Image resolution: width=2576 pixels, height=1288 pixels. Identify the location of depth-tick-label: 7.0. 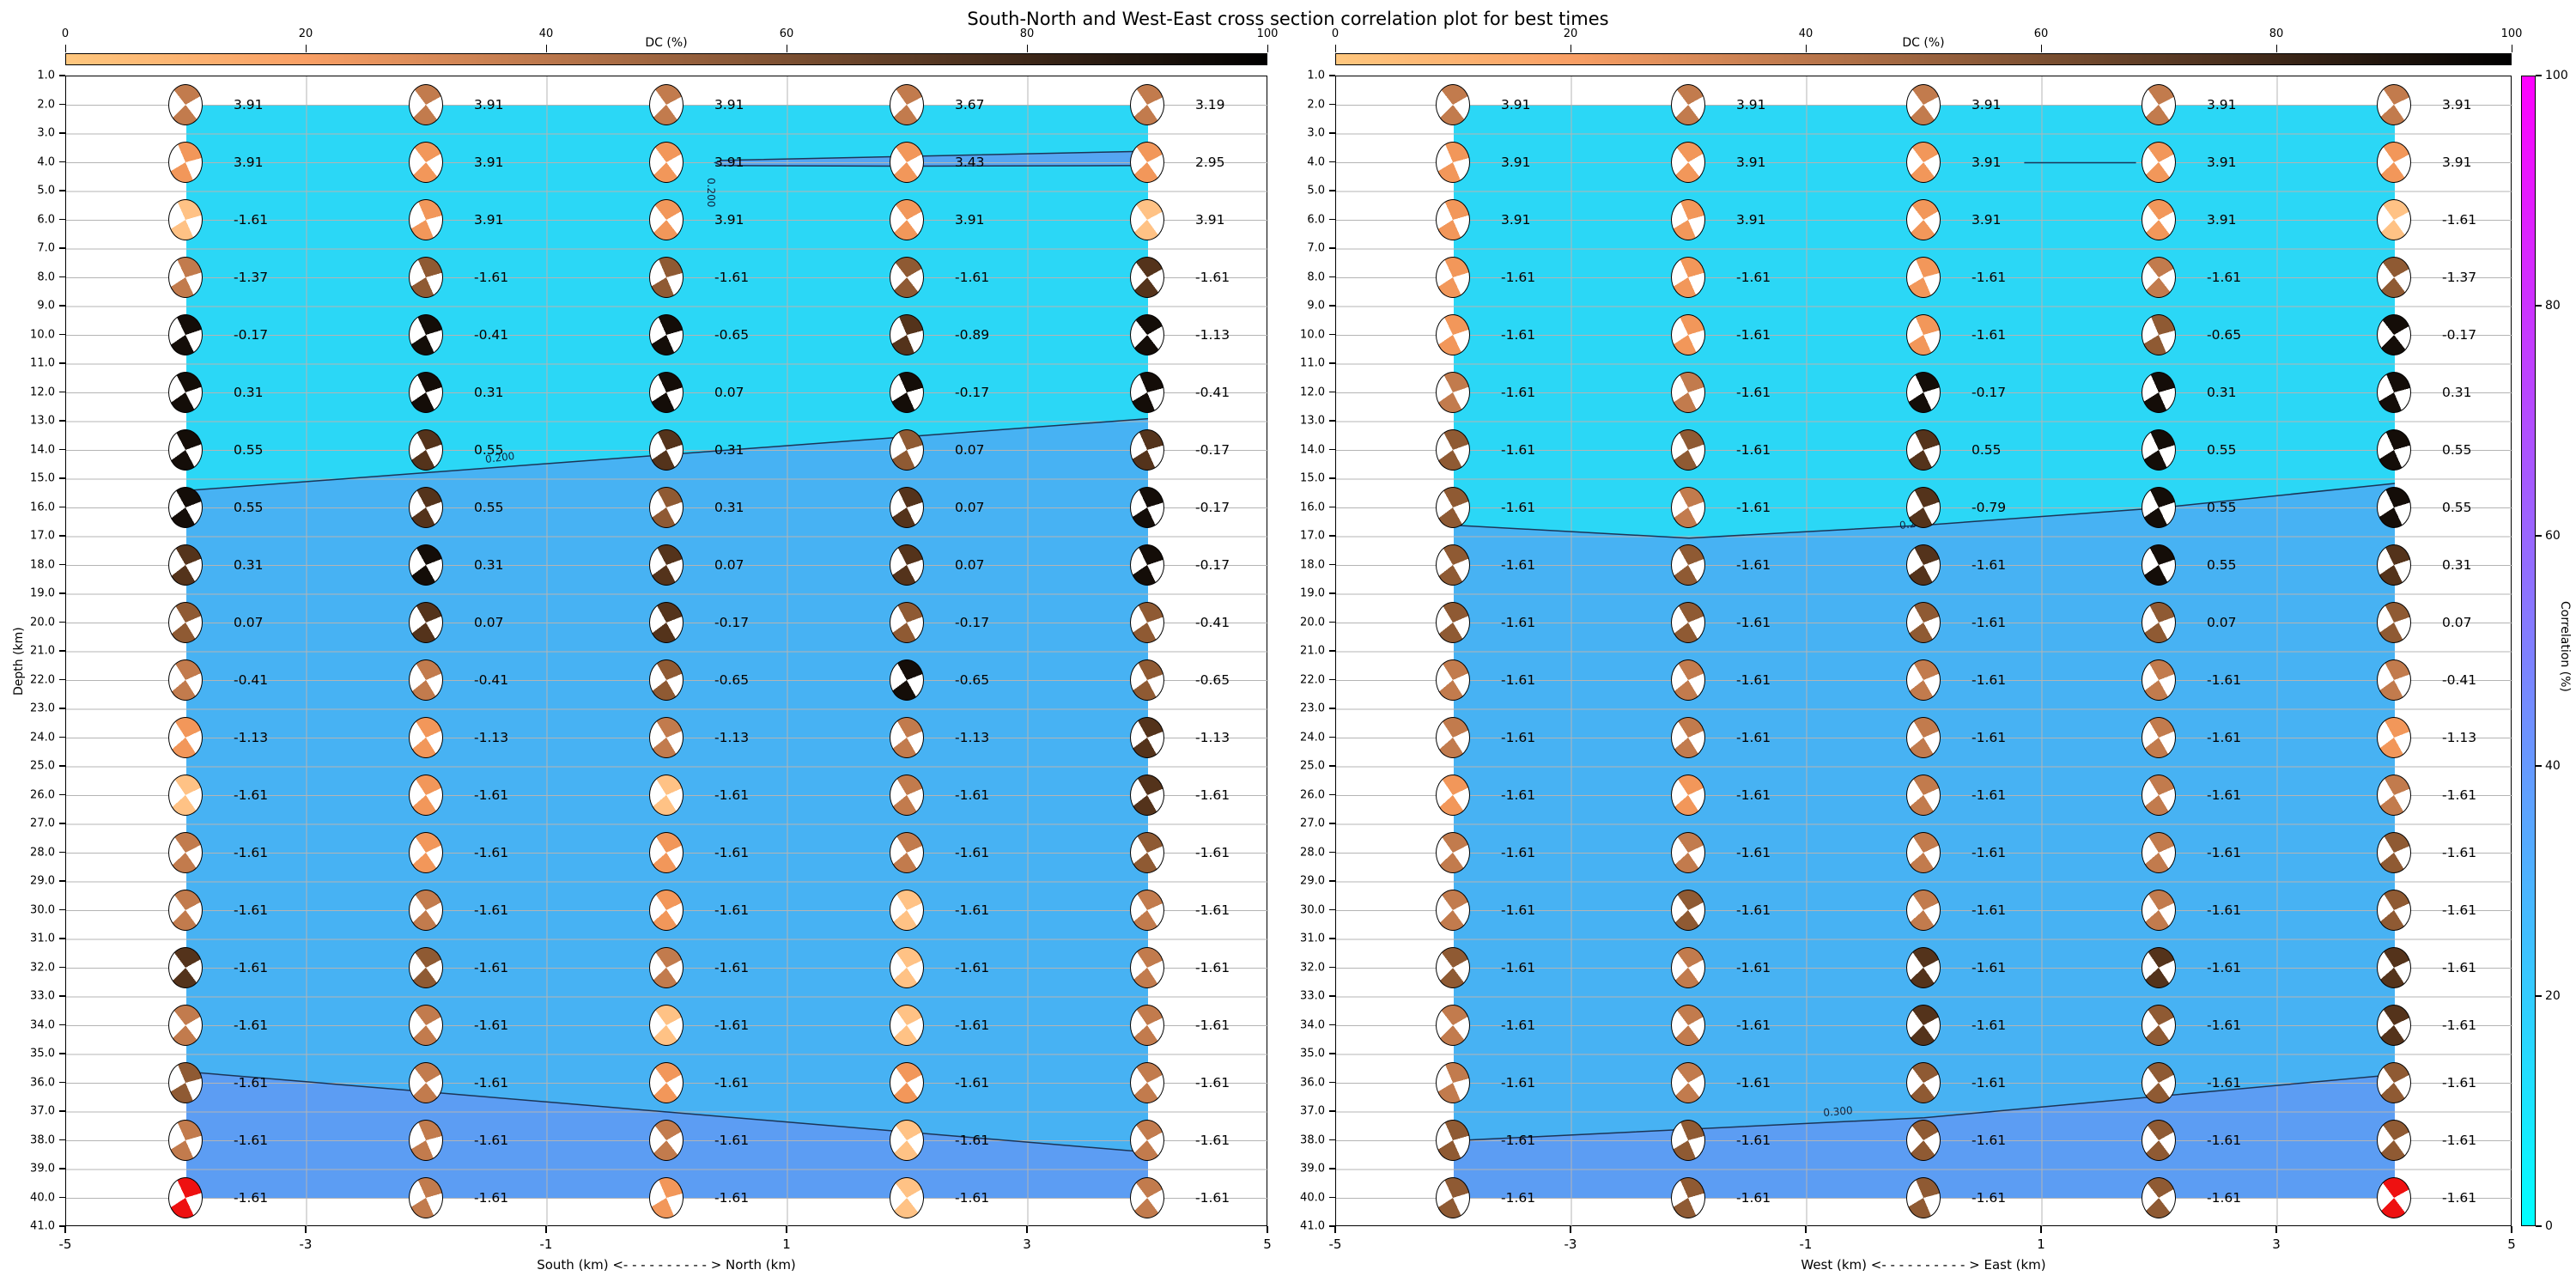
(1316, 248).